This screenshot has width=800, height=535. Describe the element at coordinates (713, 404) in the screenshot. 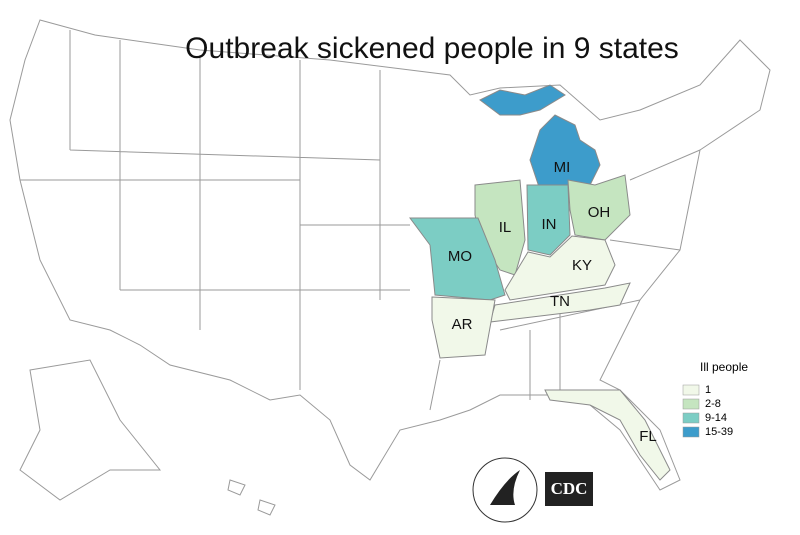

I see `legend-label: 2-8` at that location.